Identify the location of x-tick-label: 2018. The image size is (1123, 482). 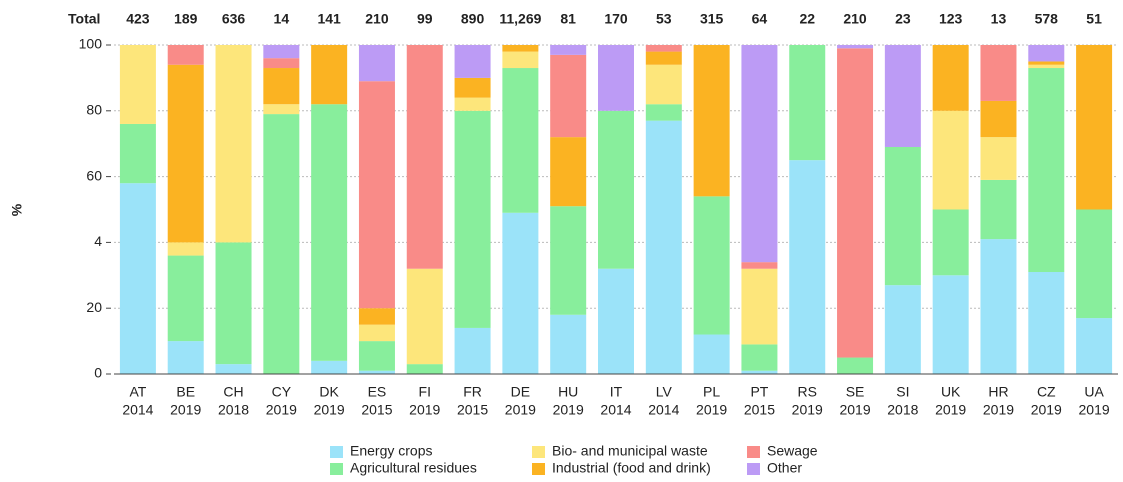
(233, 410).